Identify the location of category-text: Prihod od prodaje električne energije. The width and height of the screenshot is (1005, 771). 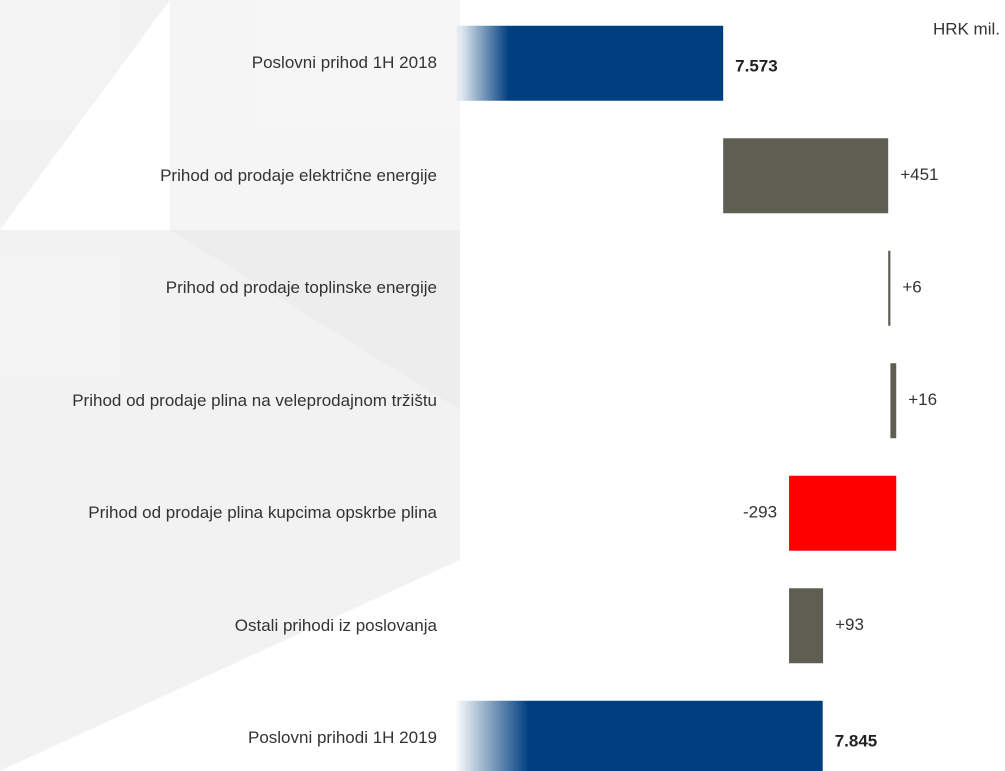
(298, 175).